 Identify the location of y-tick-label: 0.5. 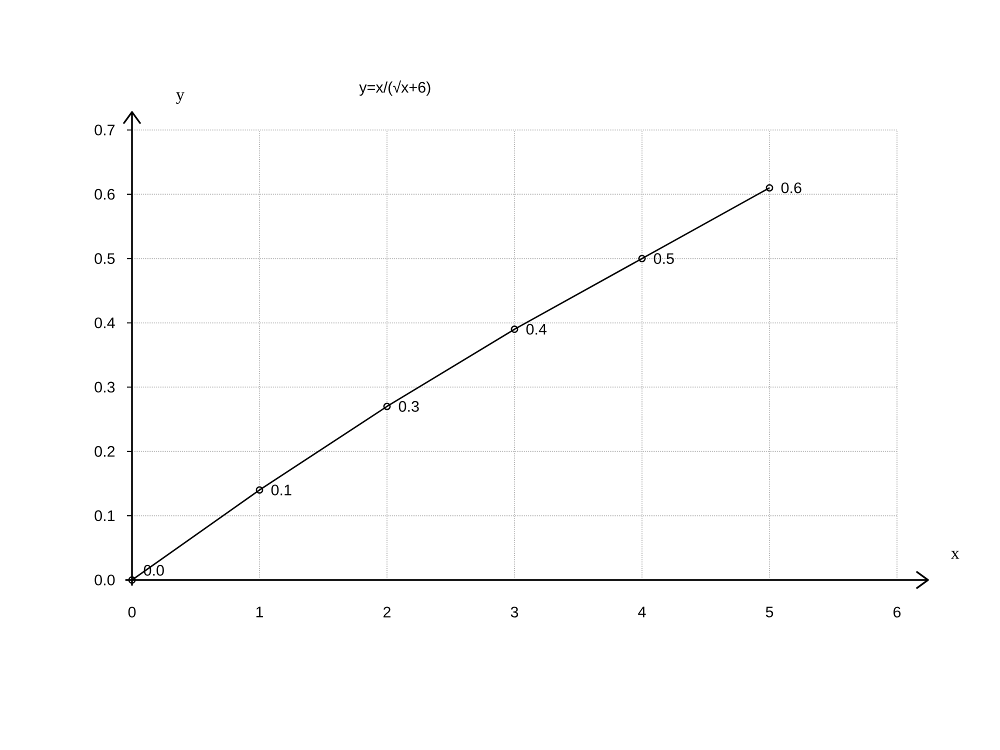
(104, 258).